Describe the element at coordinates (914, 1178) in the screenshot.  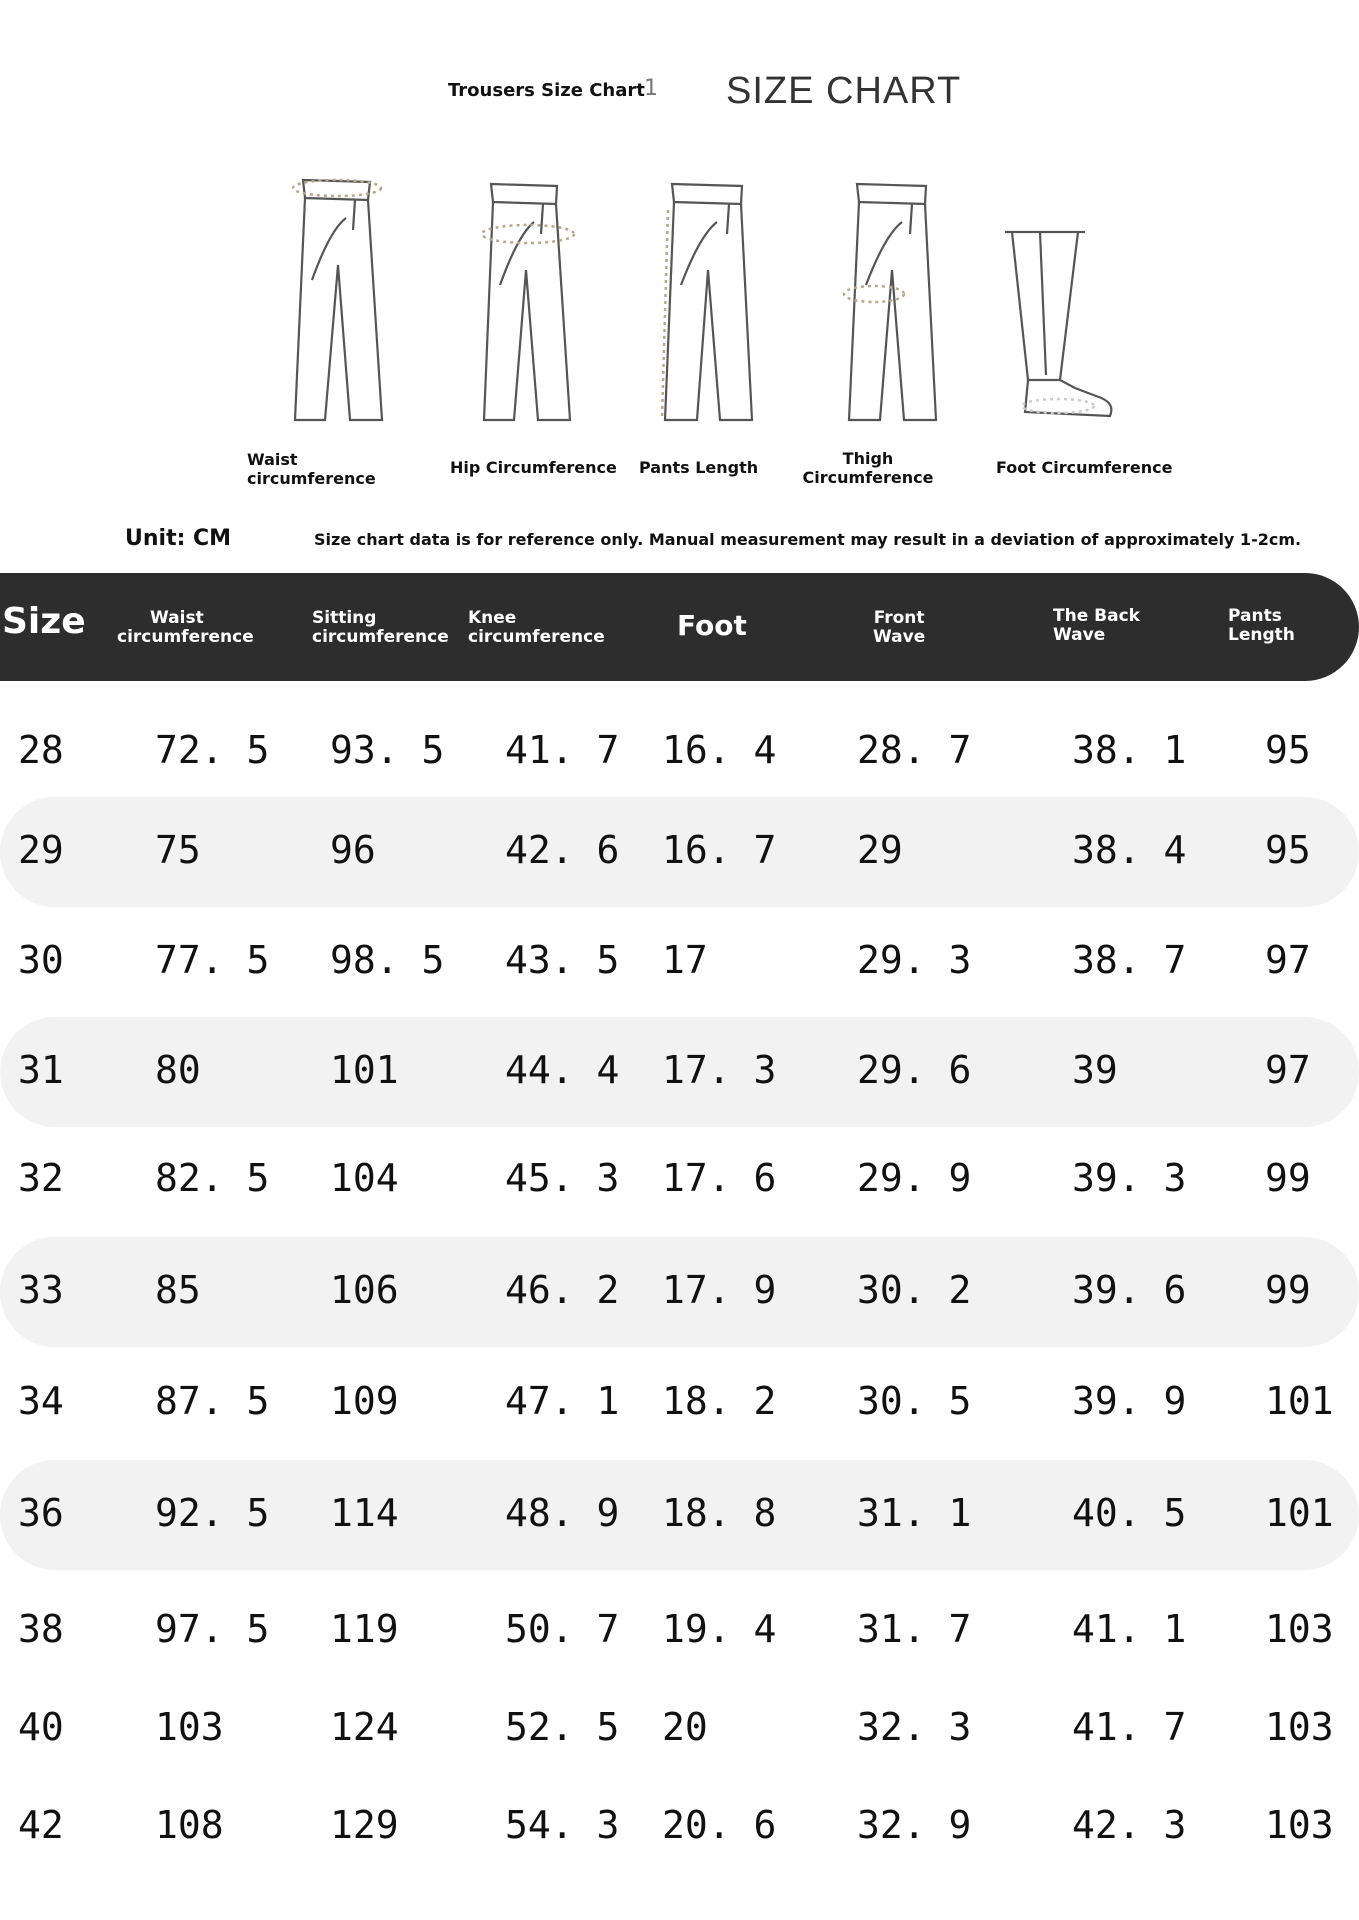
I see `cell-front-wave: 29. 9` at that location.